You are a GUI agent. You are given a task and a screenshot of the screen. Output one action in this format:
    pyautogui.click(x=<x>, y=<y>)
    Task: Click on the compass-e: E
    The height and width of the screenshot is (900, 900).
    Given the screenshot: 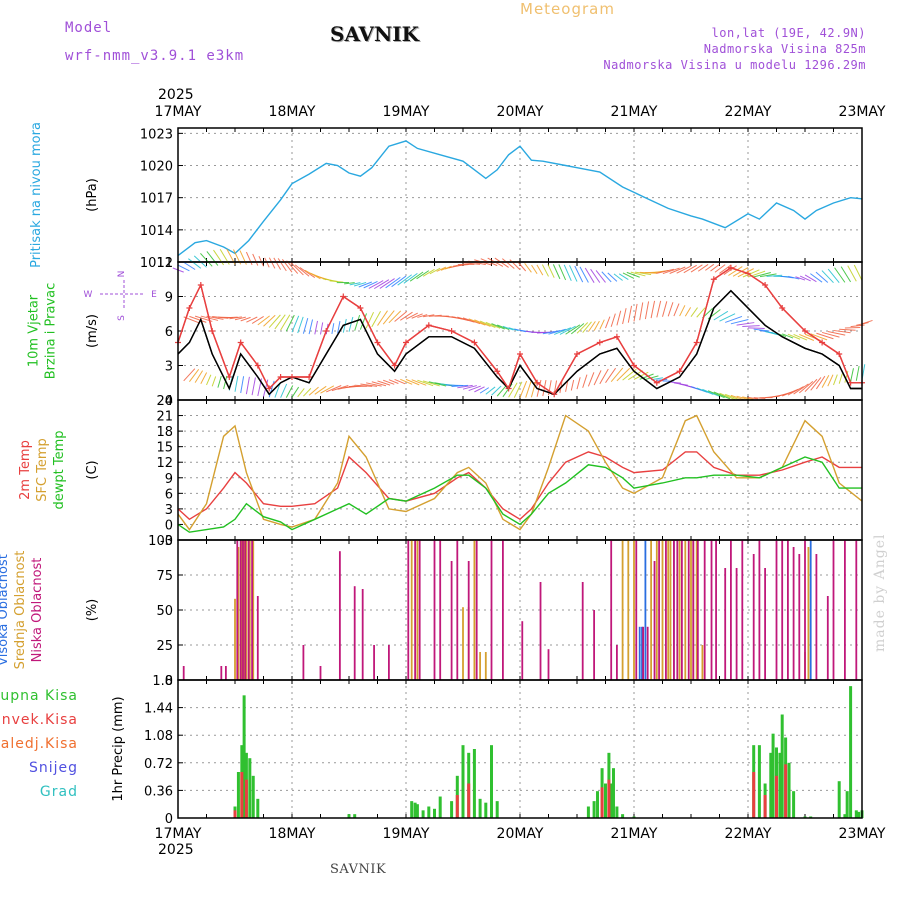 What is the action you would take?
    pyautogui.click(x=154, y=295)
    